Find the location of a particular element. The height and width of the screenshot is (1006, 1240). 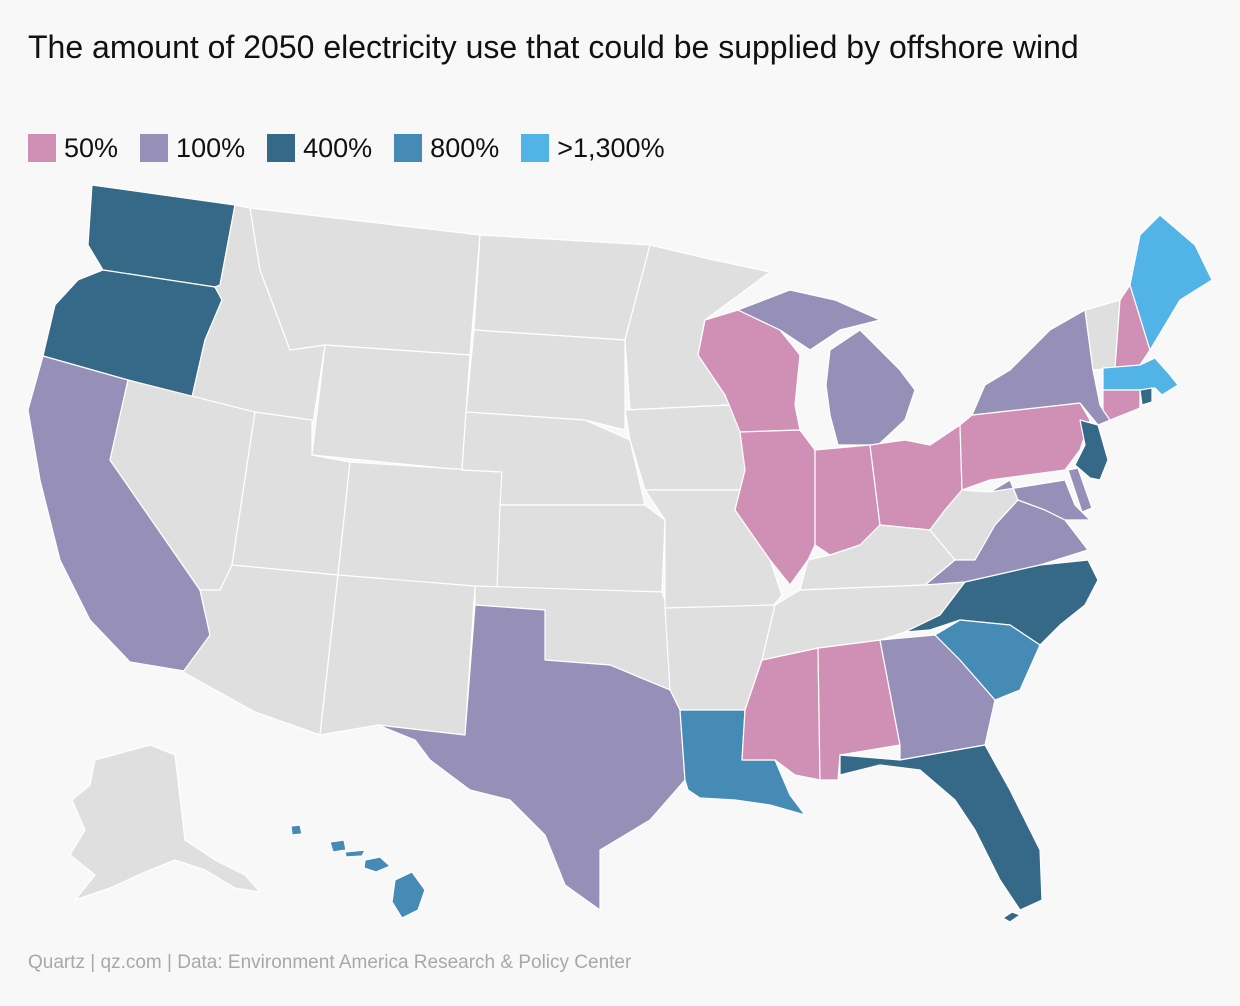

legend-item-800: 800% is located at coordinates (446, 148).